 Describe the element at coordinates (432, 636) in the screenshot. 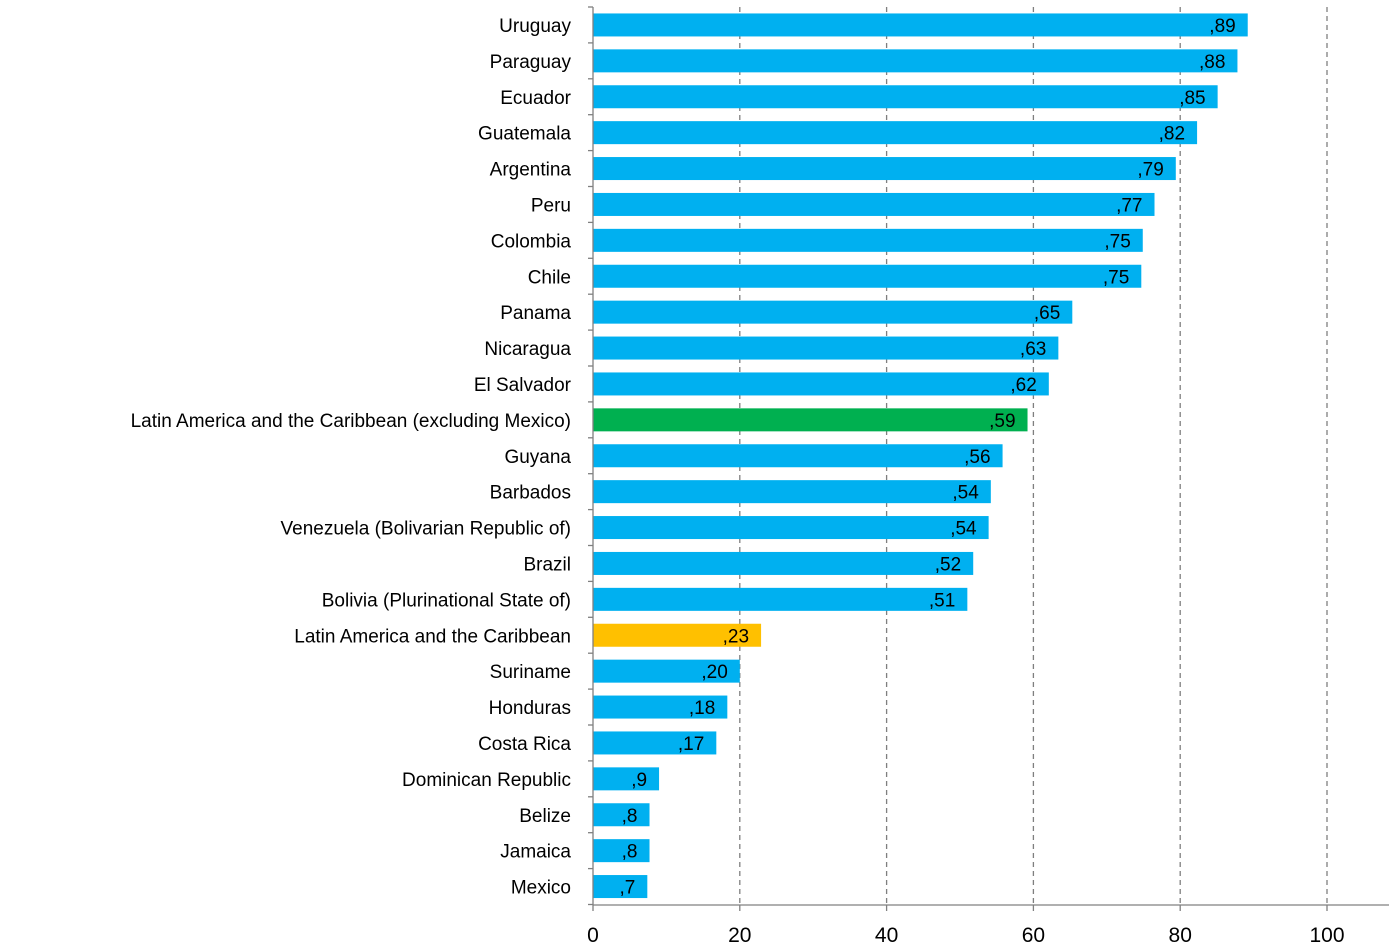

I see `category-label: Latin America and the Caribbean` at that location.